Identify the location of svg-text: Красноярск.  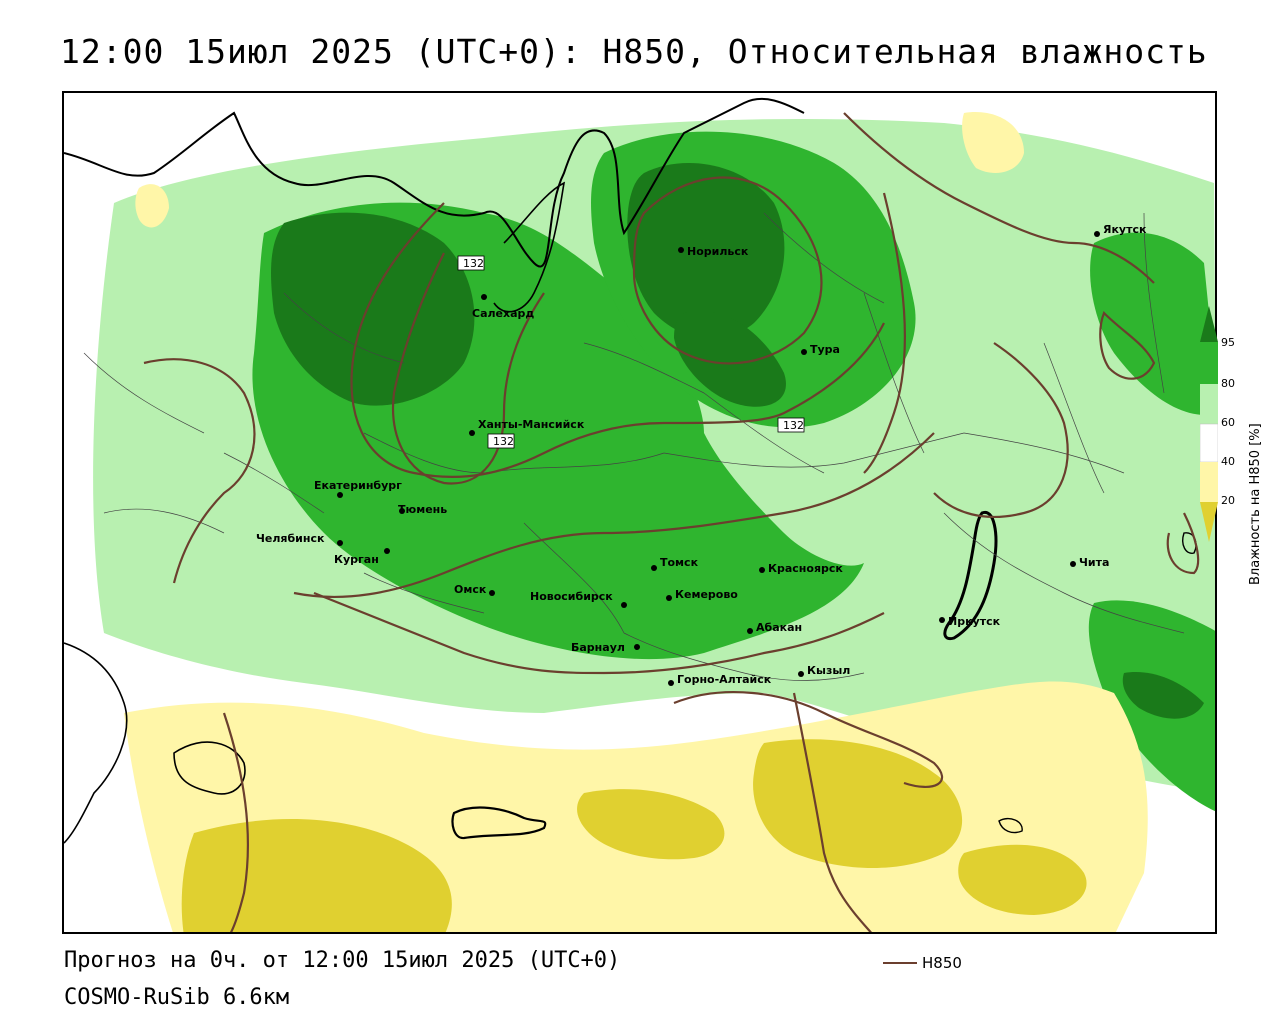
(805, 568).